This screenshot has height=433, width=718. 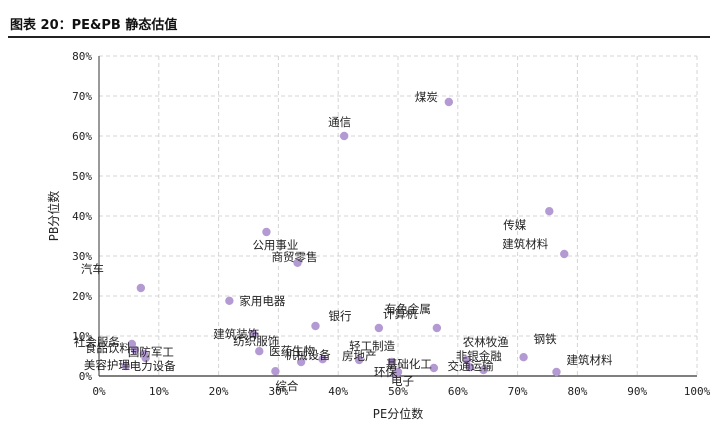 What do you see at coordinates (219, 391) in the screenshot?
I see `x-tick-label: 20%` at bounding box center [219, 391].